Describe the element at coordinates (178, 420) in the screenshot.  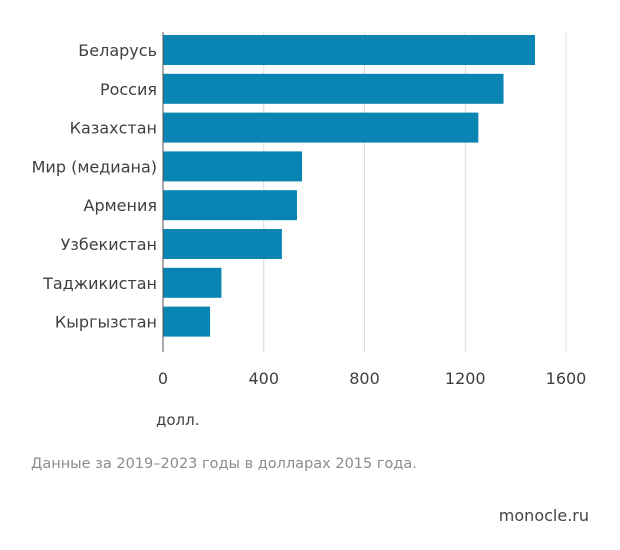
I see `x-axis-unit-label: долл.` at that location.